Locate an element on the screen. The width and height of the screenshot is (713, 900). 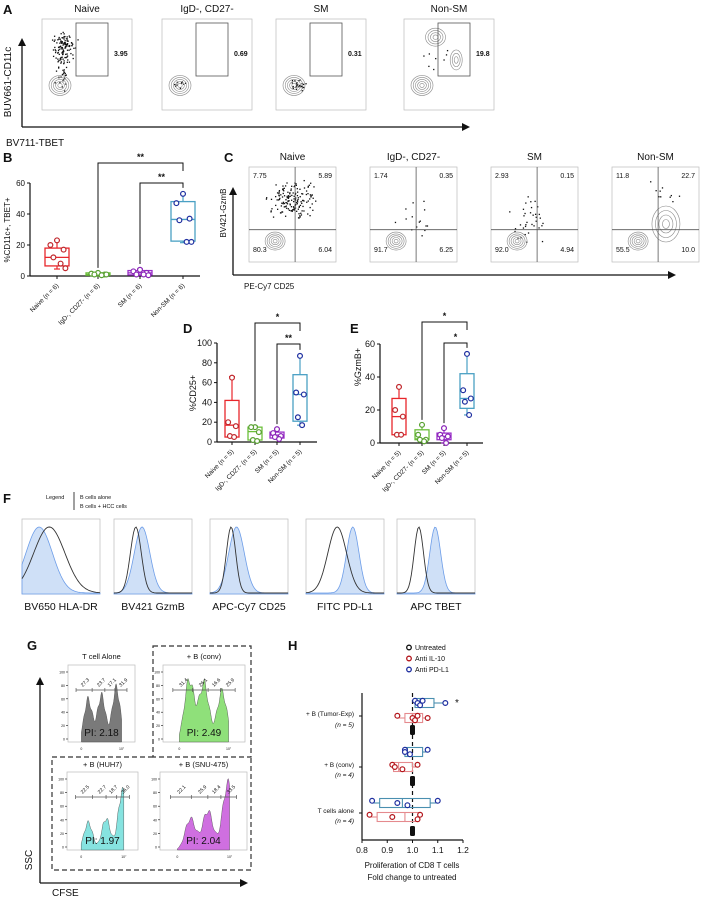
plot-title: T cell Alone is located at coordinates (101, 656).